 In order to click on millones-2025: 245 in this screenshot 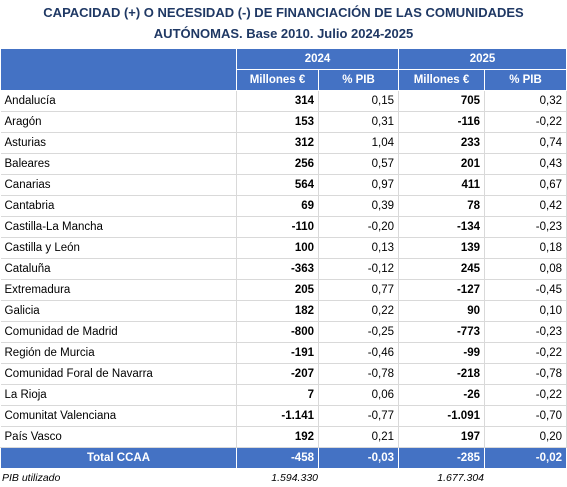, I will do `click(441, 269)`.